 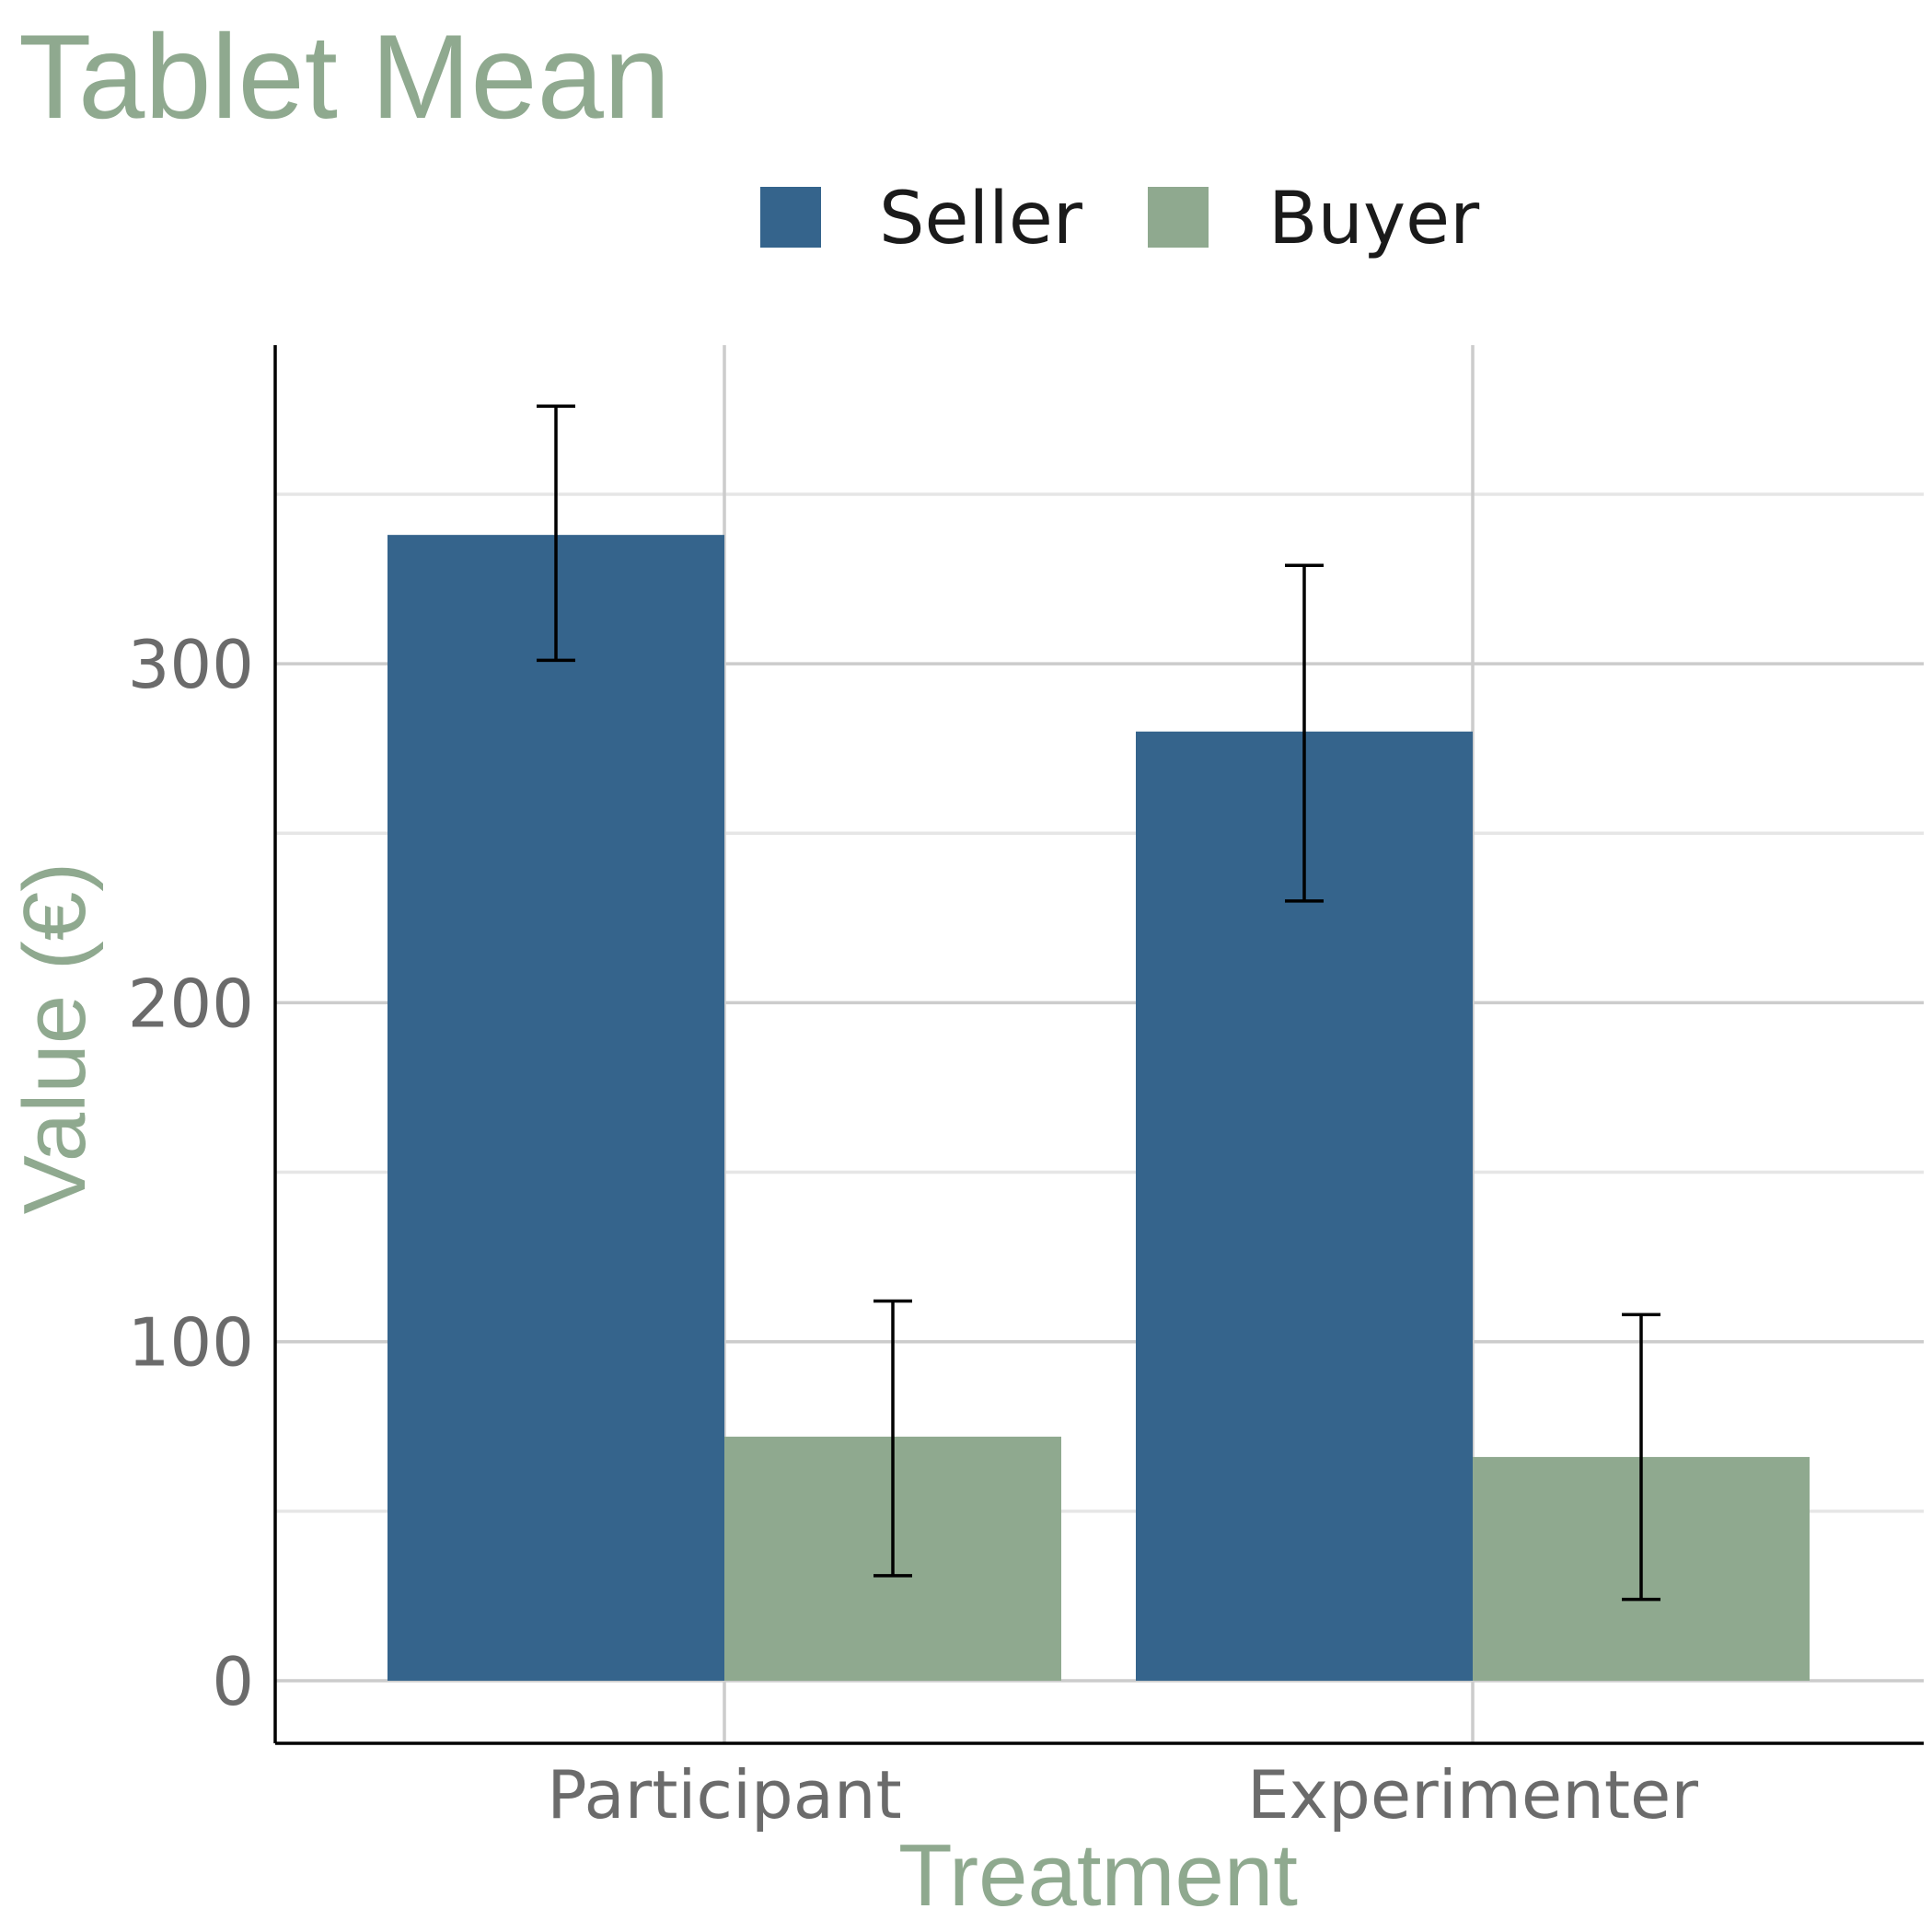 I want to click on y-tick-label: 300, so click(x=191, y=665).